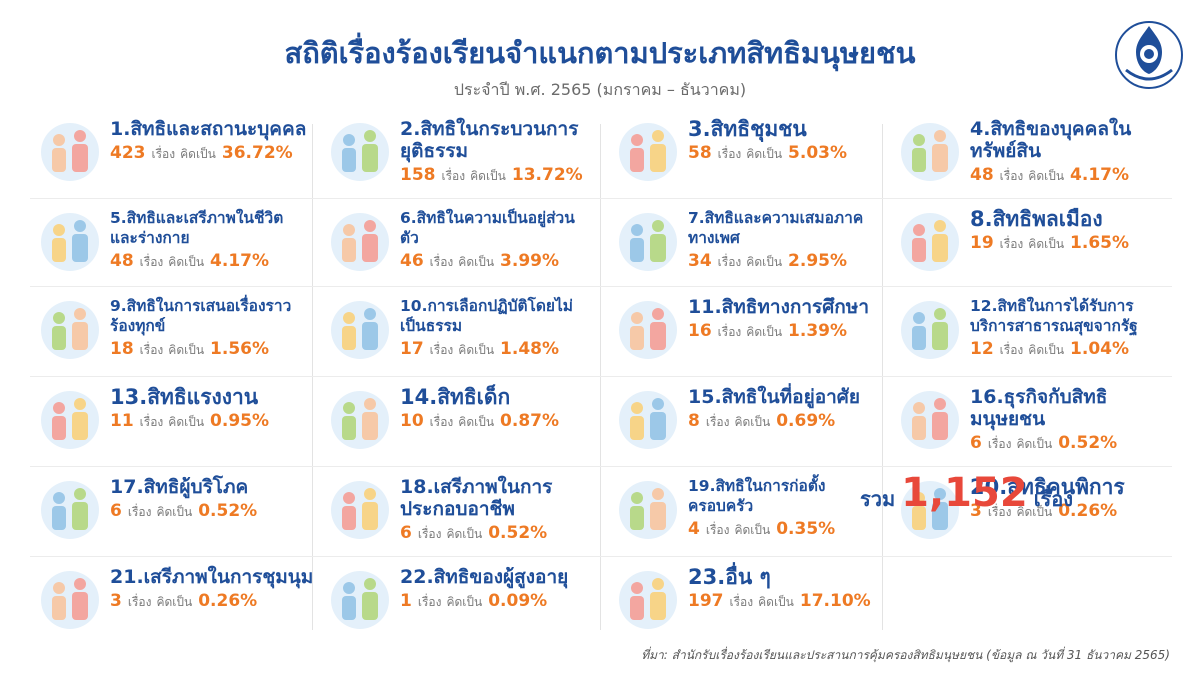 The image size is (1200, 675). What do you see at coordinates (1100, 175) in the screenshot?
I see `category-percent: 4.17%` at bounding box center [1100, 175].